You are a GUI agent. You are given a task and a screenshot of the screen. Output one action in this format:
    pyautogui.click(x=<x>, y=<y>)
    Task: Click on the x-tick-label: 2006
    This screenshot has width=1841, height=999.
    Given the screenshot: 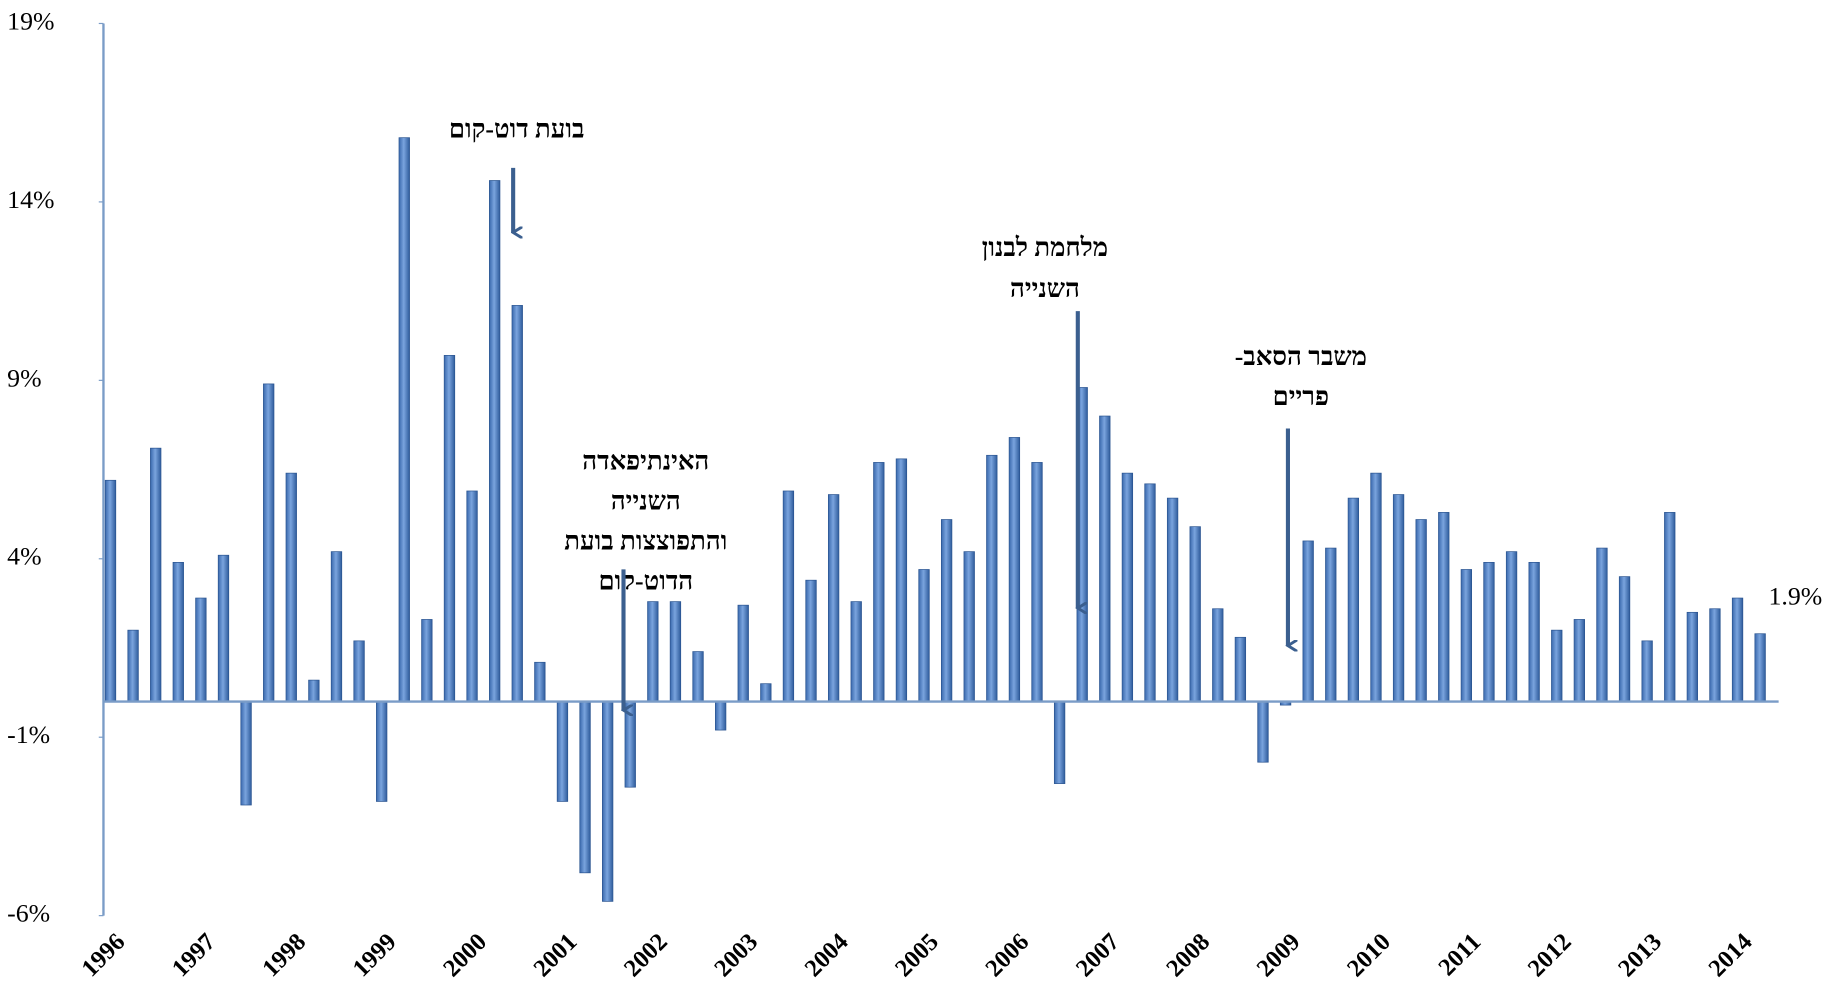 What is the action you would take?
    pyautogui.click(x=1007, y=955)
    